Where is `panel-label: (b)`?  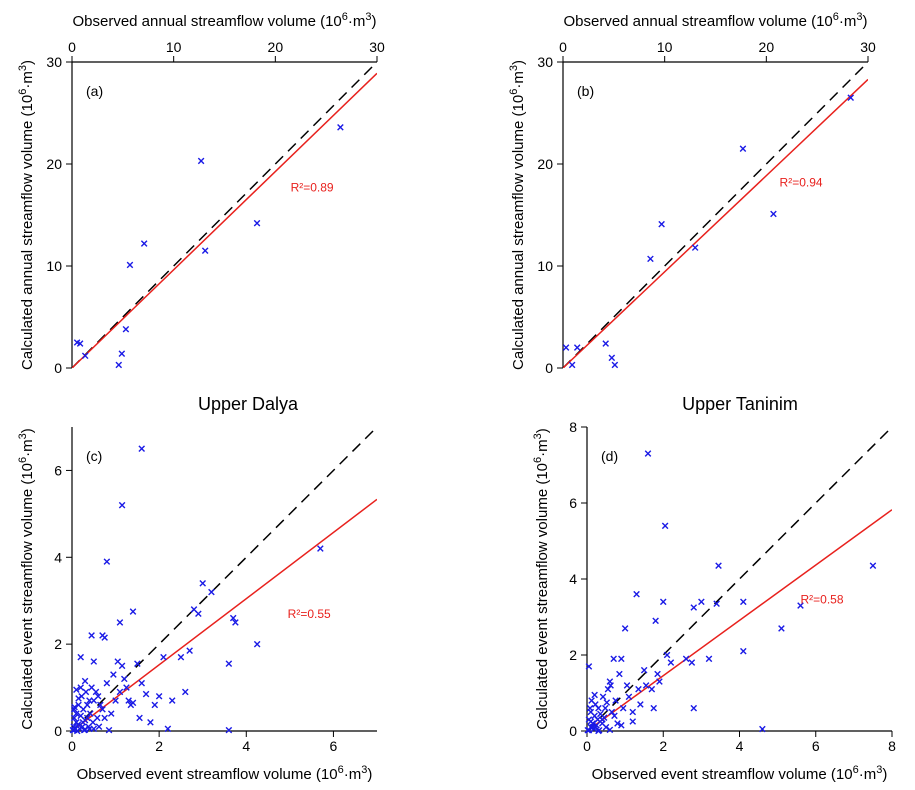
panel-label: (b) is located at coordinates (585, 91).